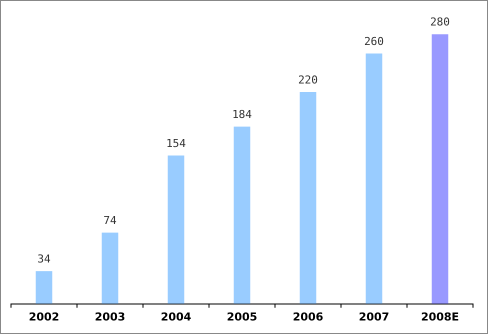  I want to click on data-label: 74, so click(110, 220).